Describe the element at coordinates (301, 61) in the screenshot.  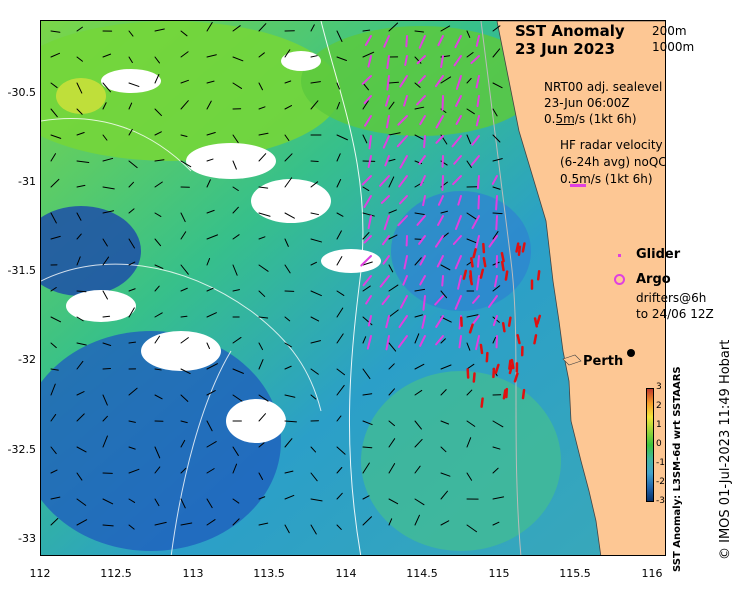
I see `cloud-gap` at that location.